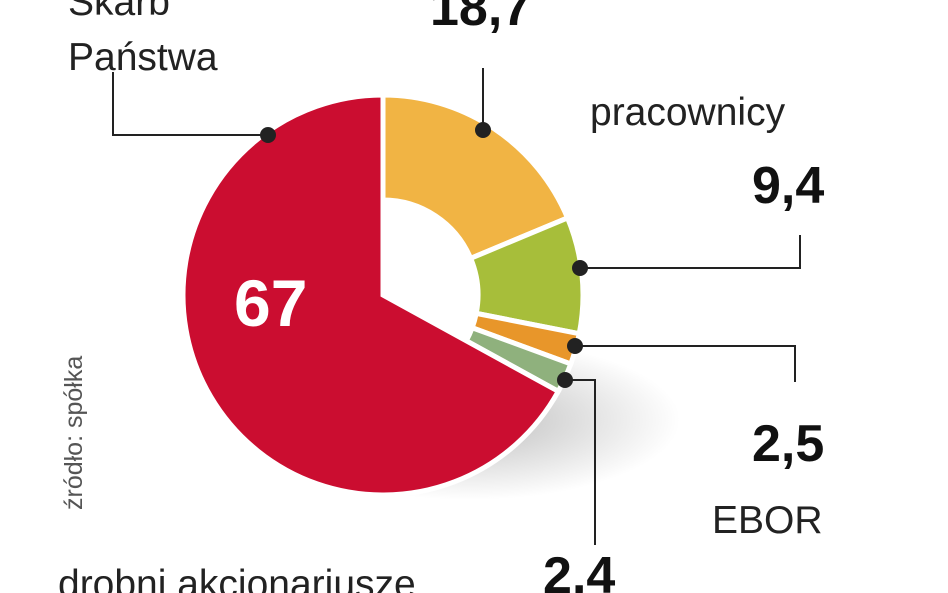 Image resolution: width=948 pixels, height=593 pixels. What do you see at coordinates (788, 186) in the screenshot?
I see `value-label: 9,4` at bounding box center [788, 186].